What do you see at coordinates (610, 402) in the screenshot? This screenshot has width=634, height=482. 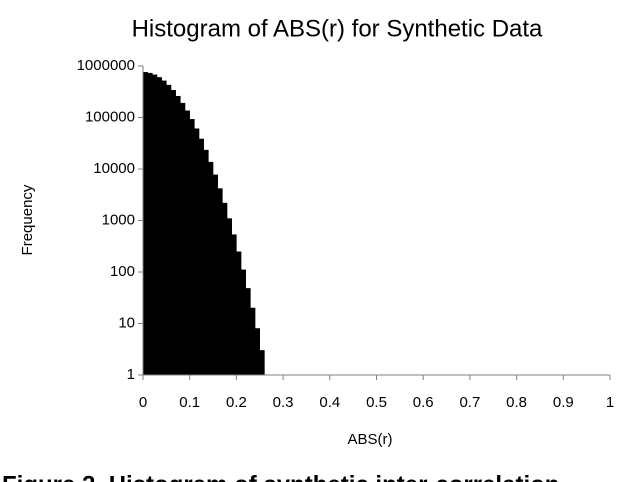 I see `x-tick-label: 1` at bounding box center [610, 402].